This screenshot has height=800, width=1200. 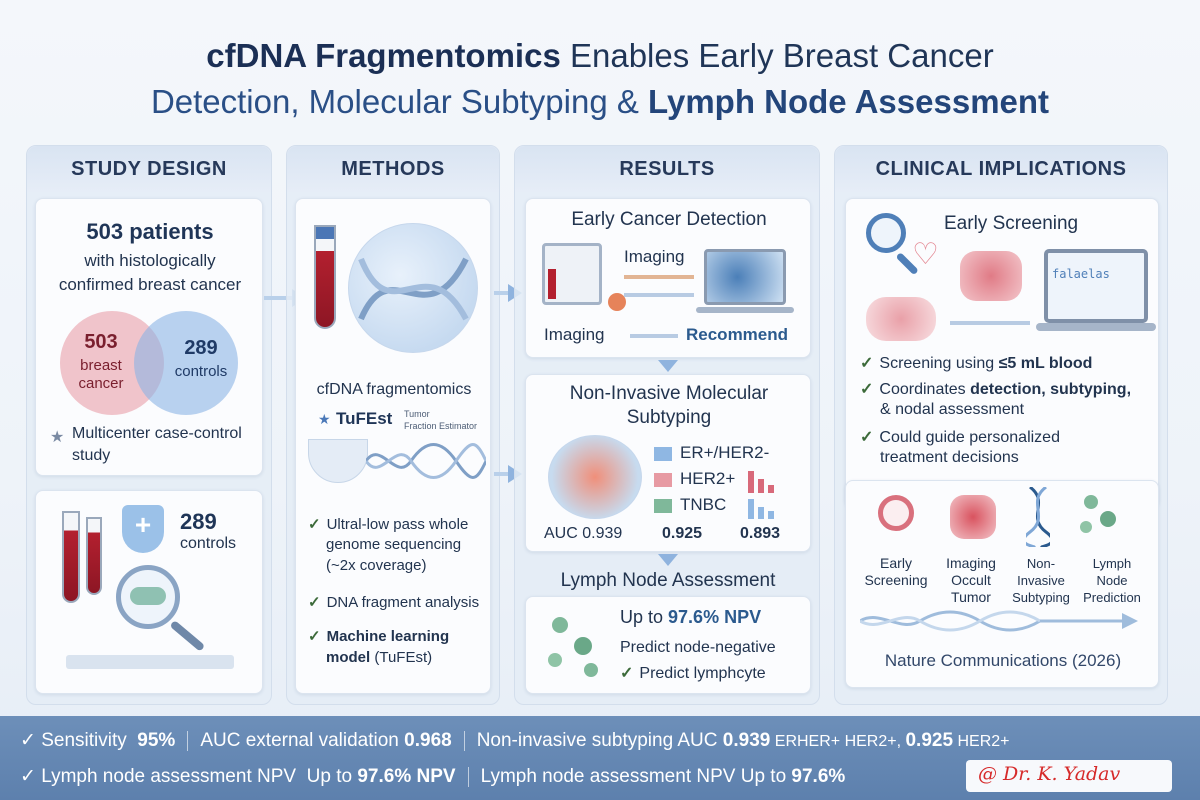 I want to click on method-item-3-l2-wrap: model (TuFEst), so click(x=379, y=657).